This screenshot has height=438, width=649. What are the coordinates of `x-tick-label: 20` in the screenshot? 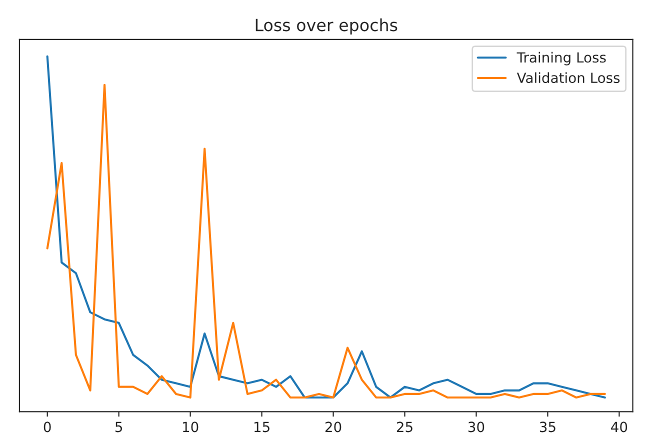 It's located at (333, 427).